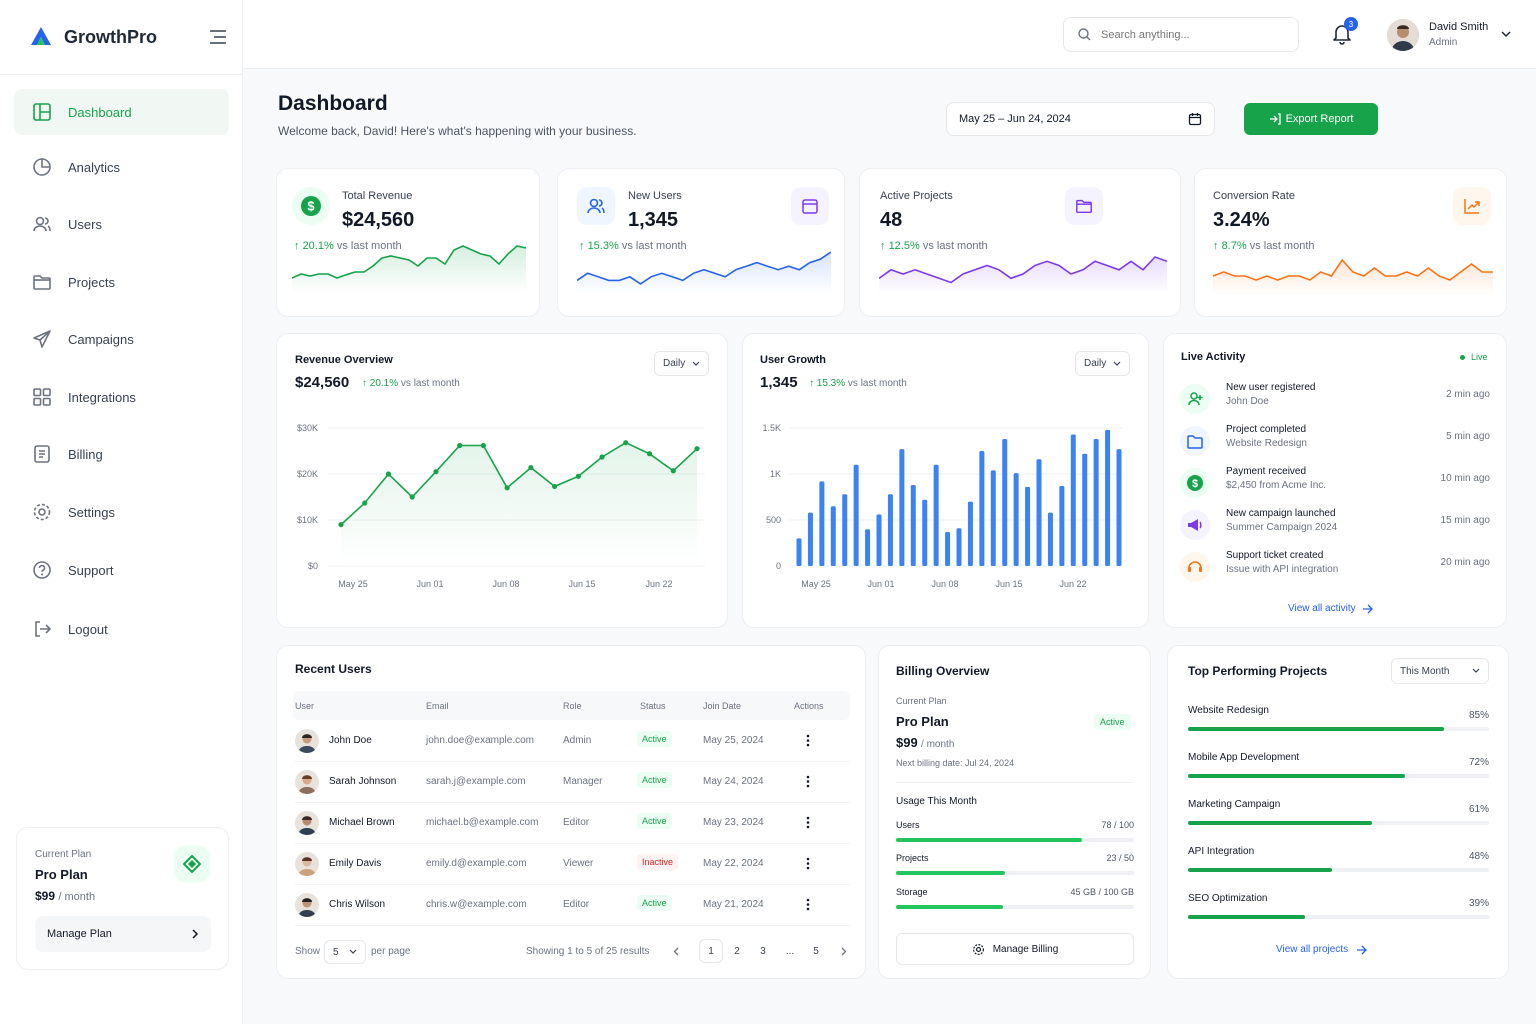  What do you see at coordinates (313, 566) in the screenshot?
I see `y-tick-label: $0` at bounding box center [313, 566].